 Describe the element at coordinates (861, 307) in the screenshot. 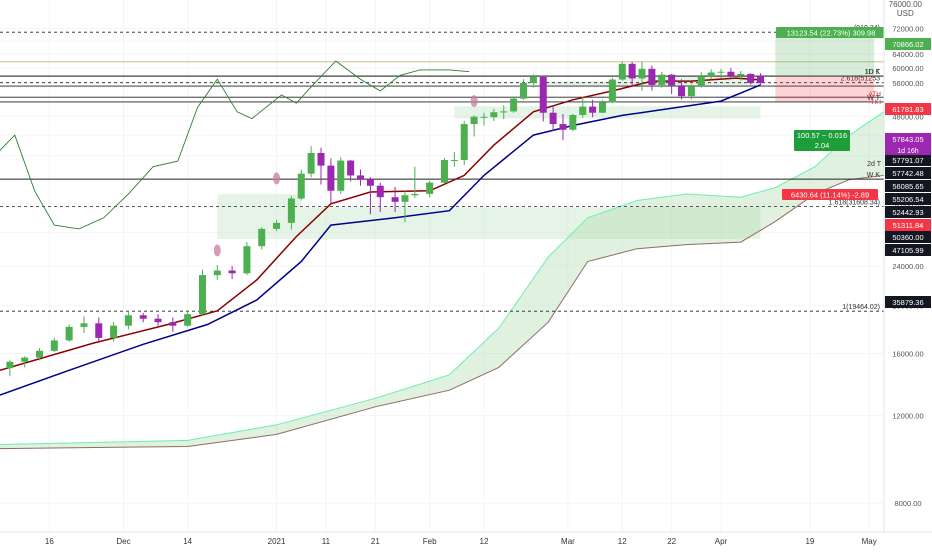

I see `level-label: 1(19464.02)` at that location.